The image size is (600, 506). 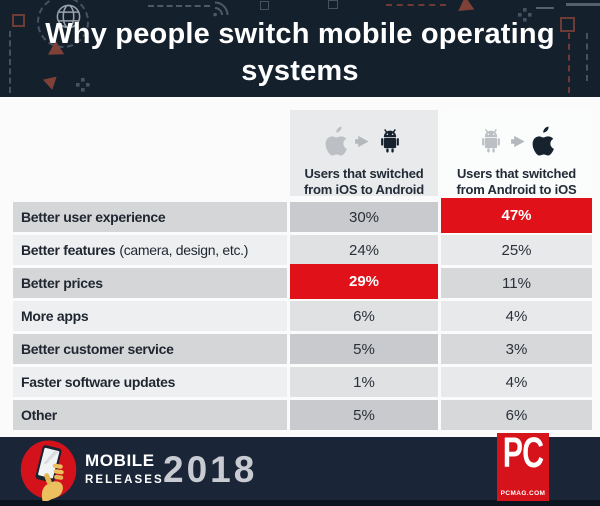 I want to click on footer-bottom-strip, so click(x=300, y=503).